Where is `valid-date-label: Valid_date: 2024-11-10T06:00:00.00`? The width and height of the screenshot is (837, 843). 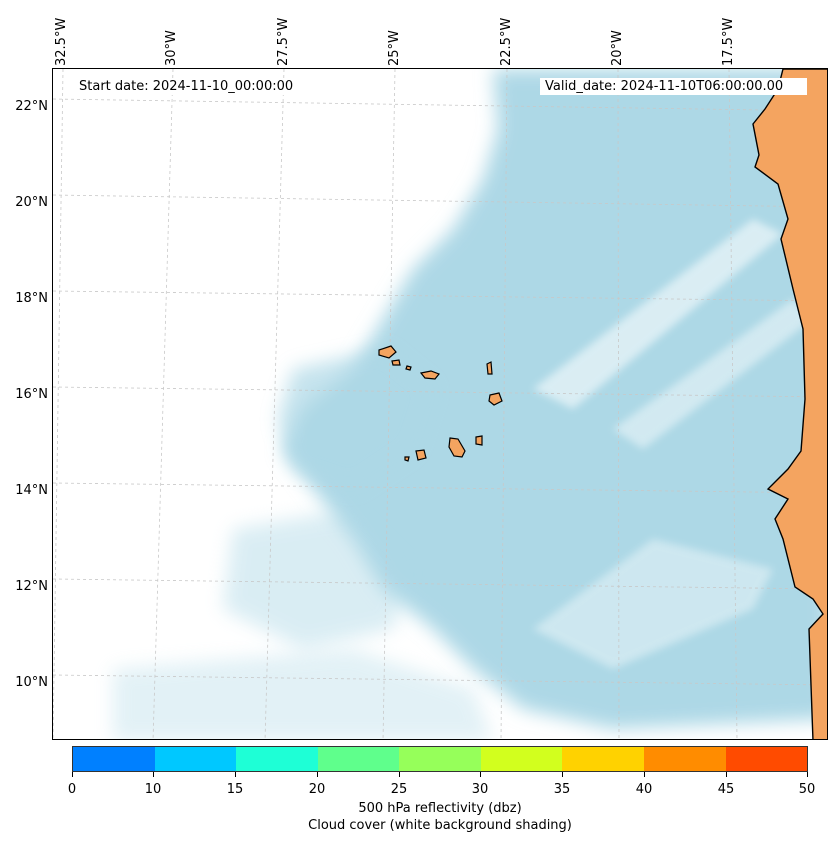 valid-date-label: Valid_date: 2024-11-10T06:00:00.00 is located at coordinates (673, 86).